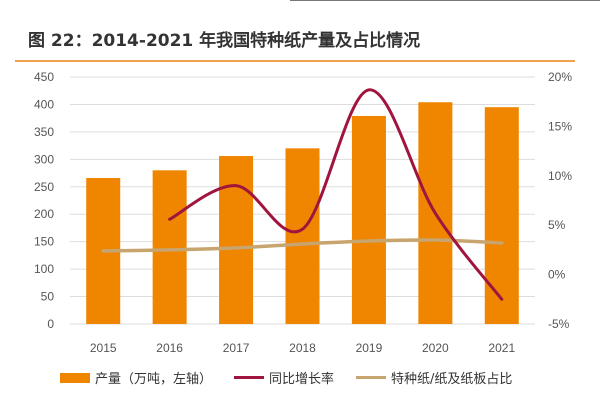  I want to click on left-tick-label: 150, so click(44, 242).